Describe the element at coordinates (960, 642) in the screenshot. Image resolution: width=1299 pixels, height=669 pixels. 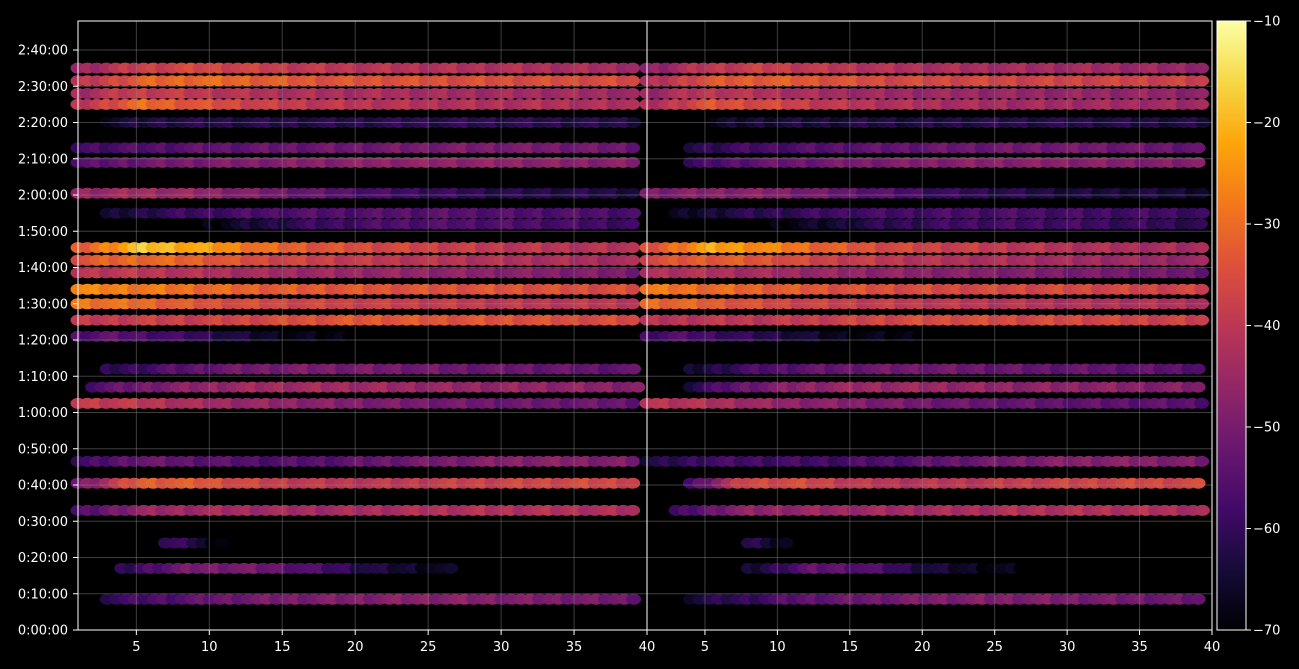
I see `x-axis-right: 5 10 15 20 25 30 35 40` at that location.